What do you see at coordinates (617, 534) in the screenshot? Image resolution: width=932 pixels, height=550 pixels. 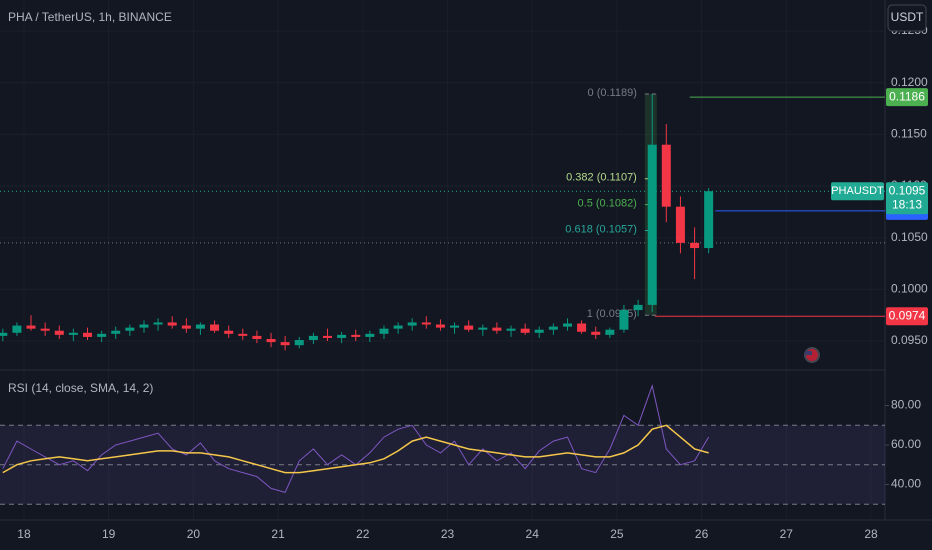 I see `x-tick-label: 25` at bounding box center [617, 534].